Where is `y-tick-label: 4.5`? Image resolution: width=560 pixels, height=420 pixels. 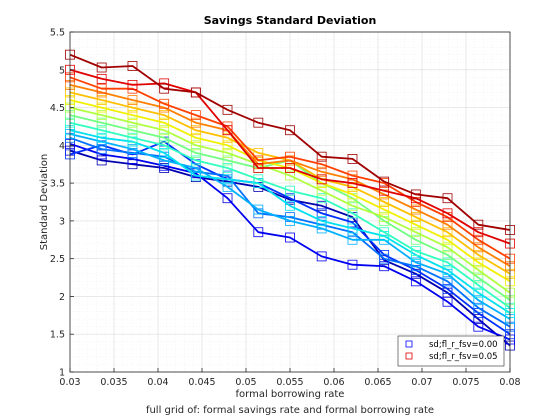 y-tick-label: 4.5 is located at coordinates (57, 108).